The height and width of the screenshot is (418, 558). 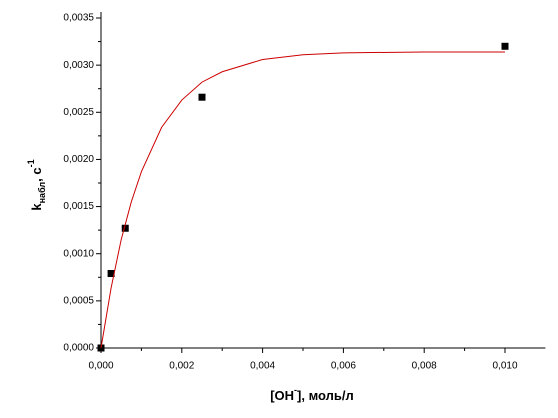 I want to click on x-label-sup: -, so click(x=295, y=390).